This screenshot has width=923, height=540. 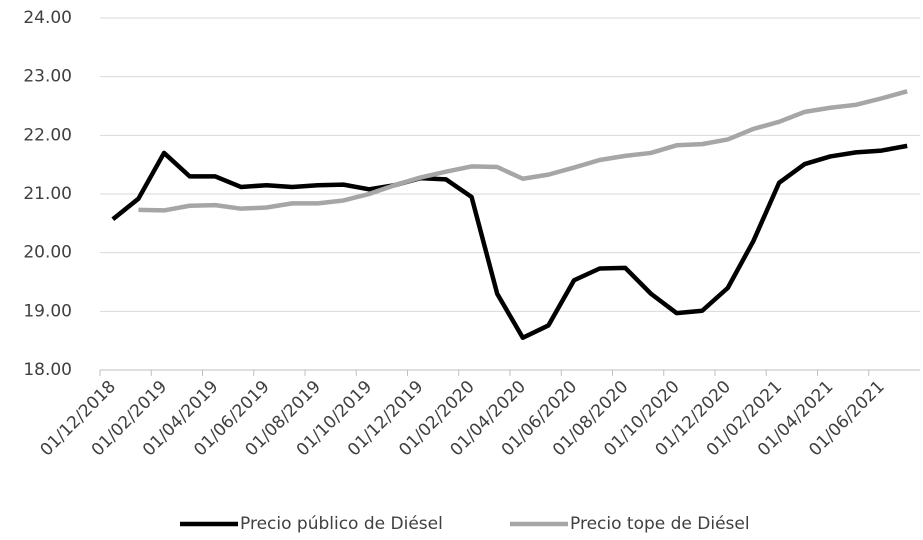 What do you see at coordinates (47, 370) in the screenshot?
I see `y-tick-label: 18.00` at bounding box center [47, 370].